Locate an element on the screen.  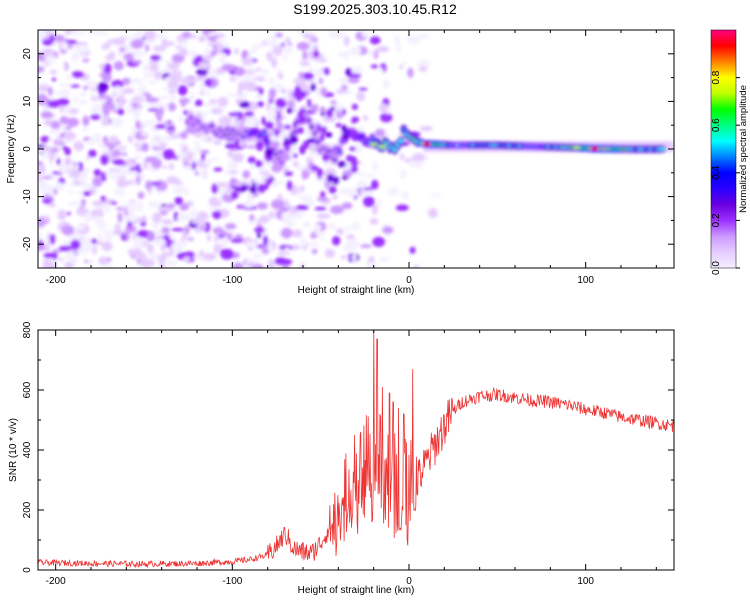
spectrogram-ridge-core is located at coordinates (287, 148).